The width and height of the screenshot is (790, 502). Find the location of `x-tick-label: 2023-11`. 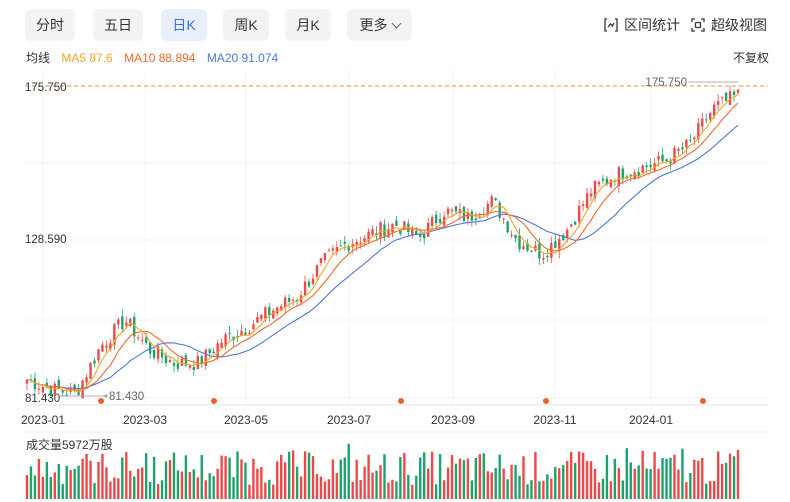

x-tick-label: 2023-11 is located at coordinates (554, 420).